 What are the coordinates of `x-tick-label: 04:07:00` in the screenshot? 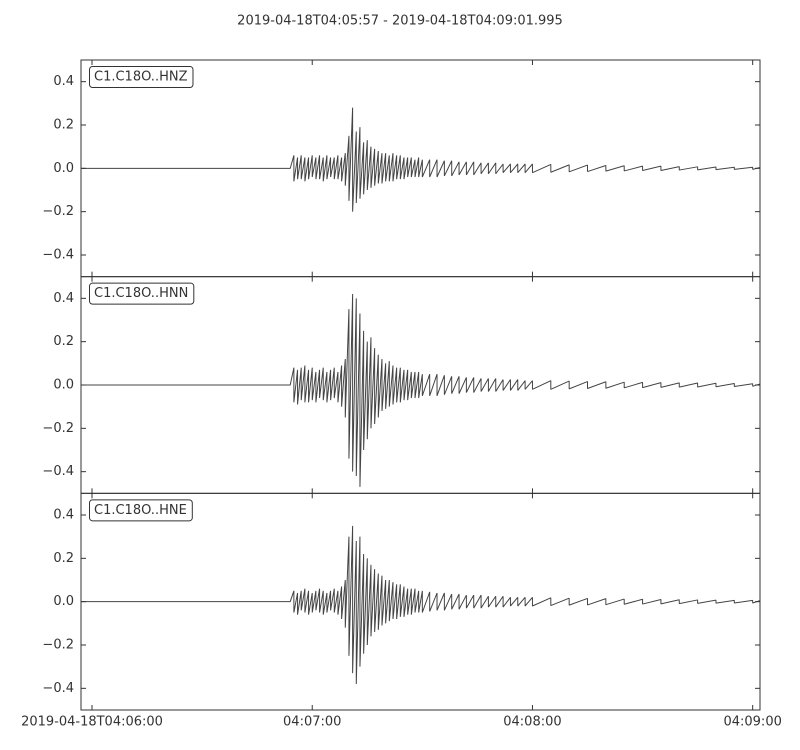 It's located at (312, 722).